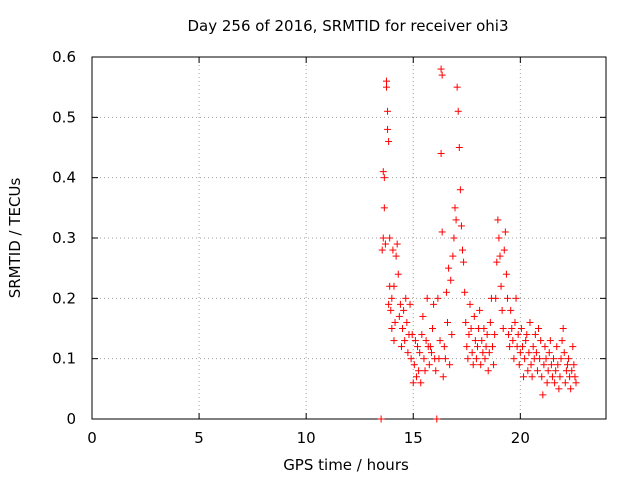  What do you see at coordinates (64, 57) in the screenshot?
I see `y-tick-label: 0.6` at bounding box center [64, 57].